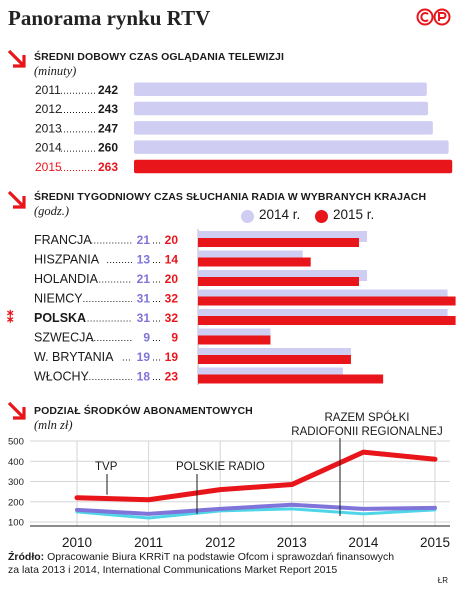  Describe the element at coordinates (148, 542) in the screenshot. I see `x-tick-label: 2011` at that location.